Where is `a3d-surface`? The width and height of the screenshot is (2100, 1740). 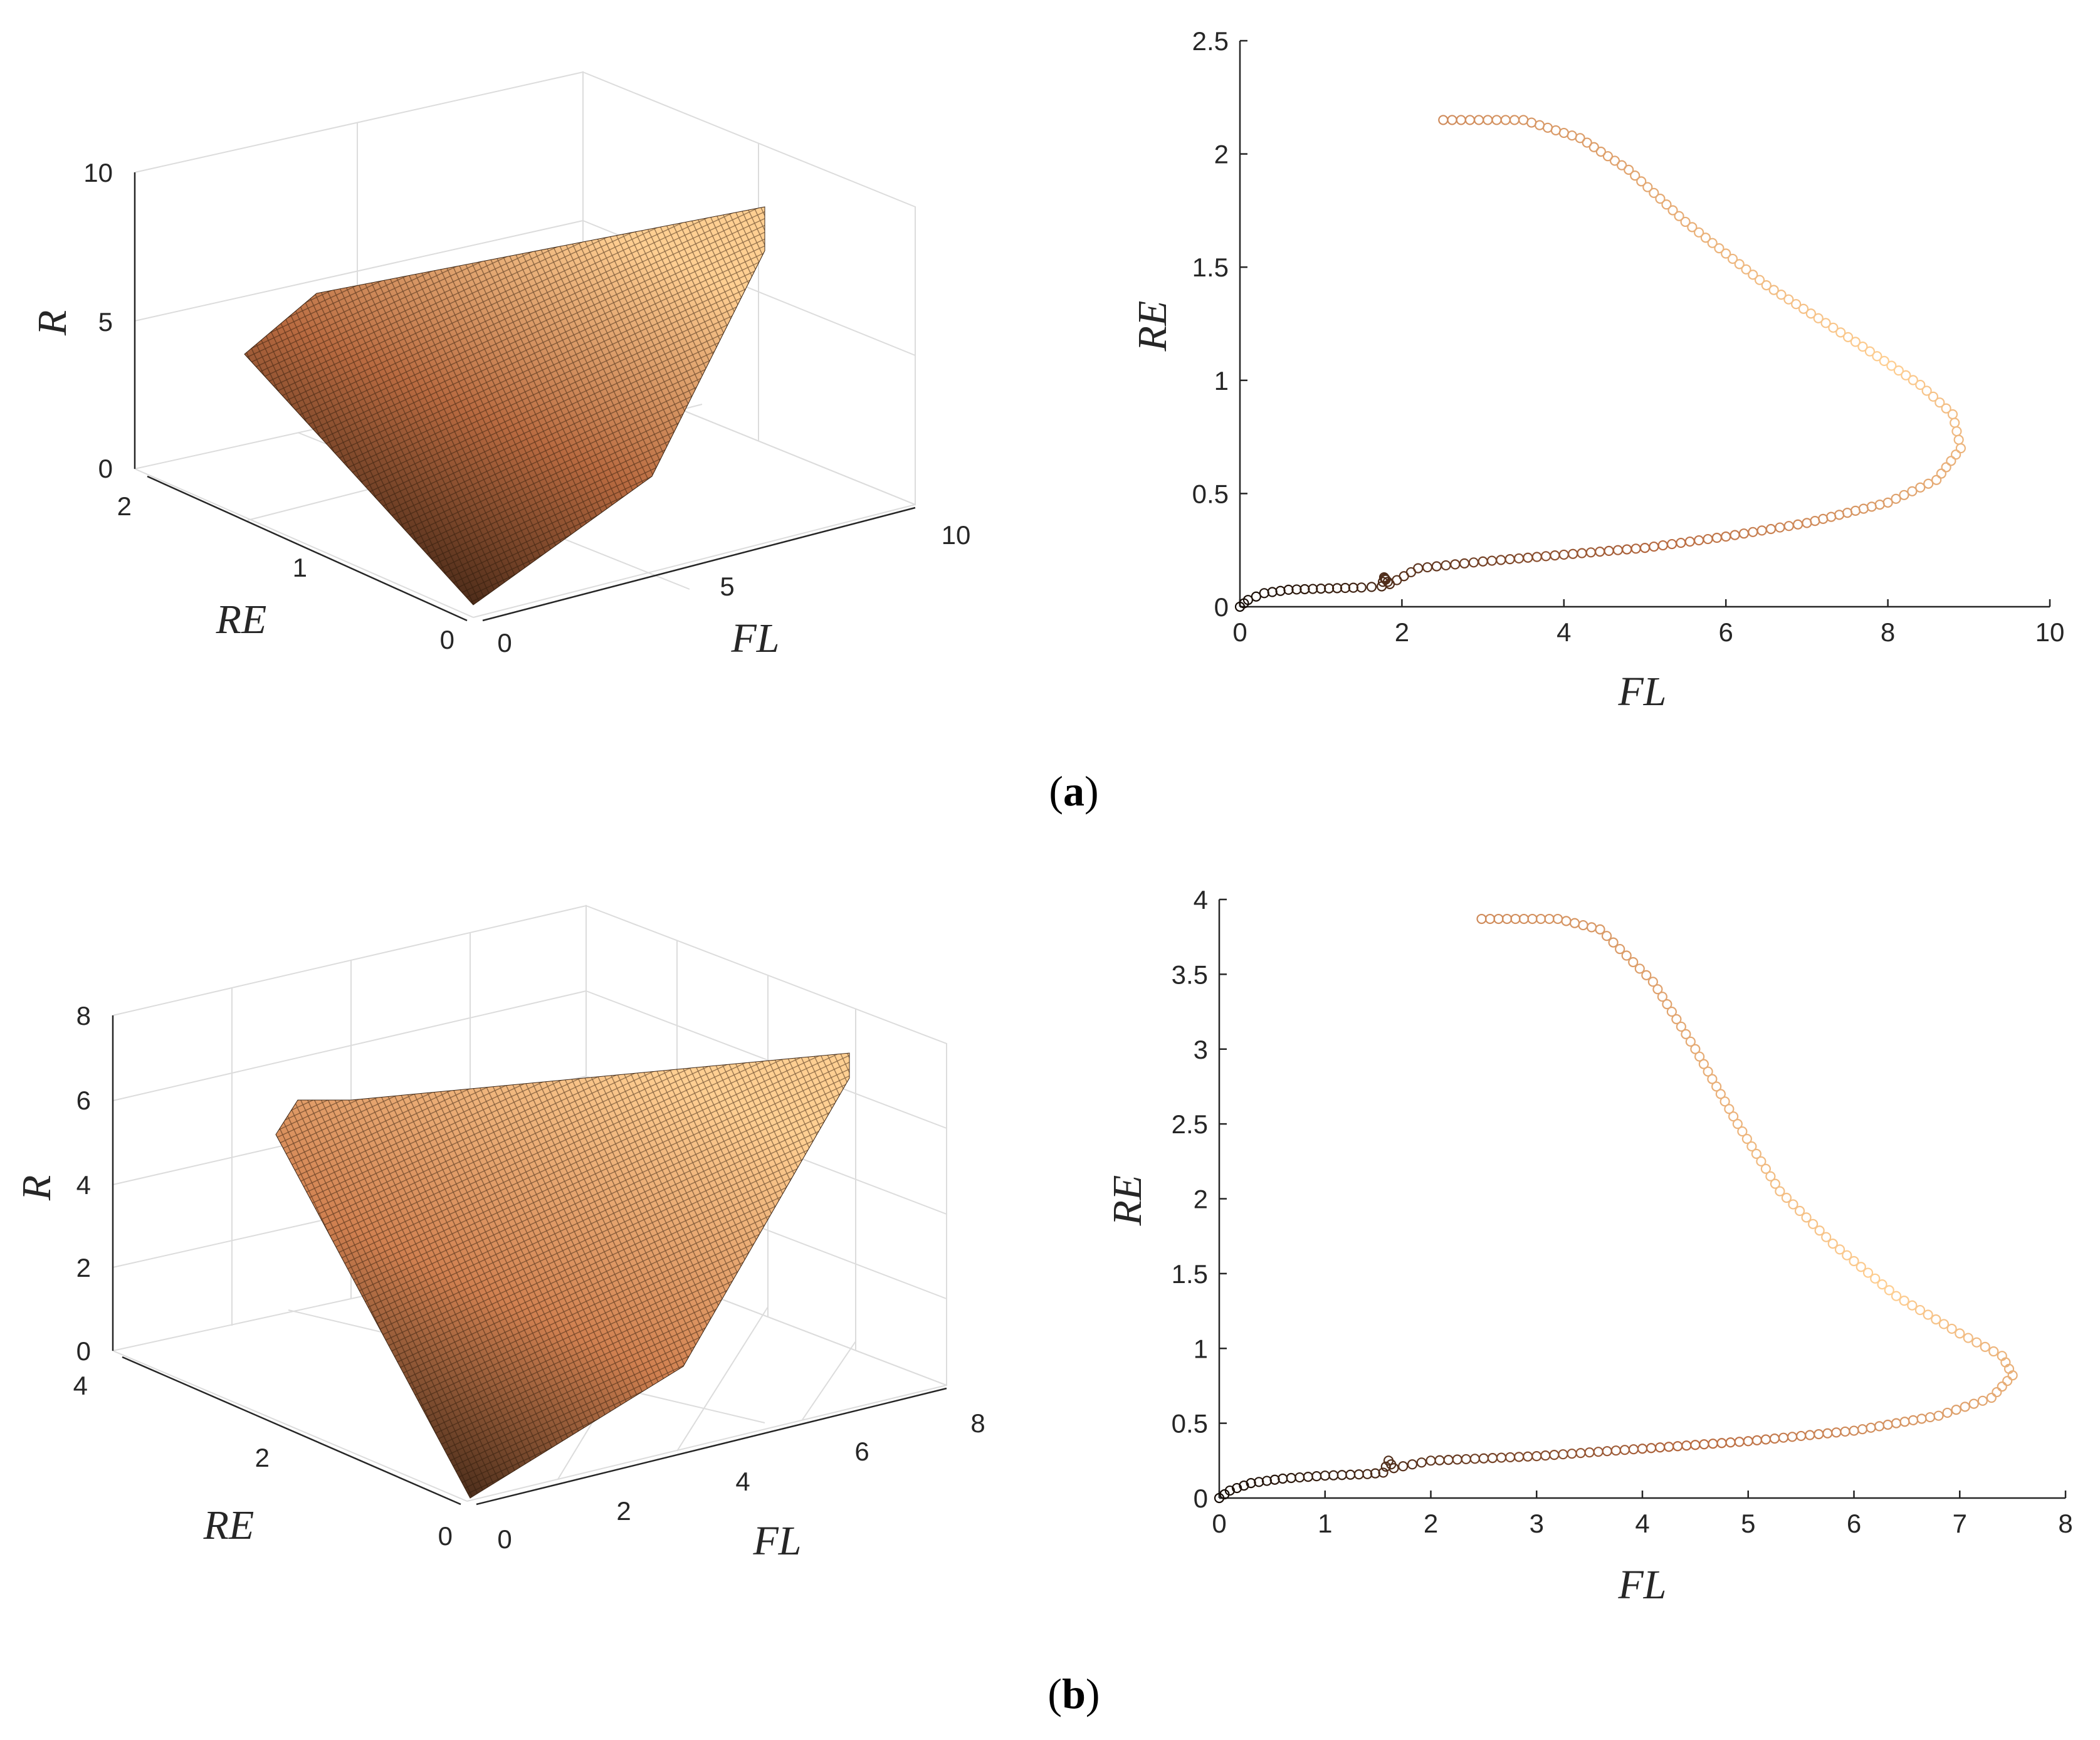
a3d-surface is located at coordinates (505, 405).